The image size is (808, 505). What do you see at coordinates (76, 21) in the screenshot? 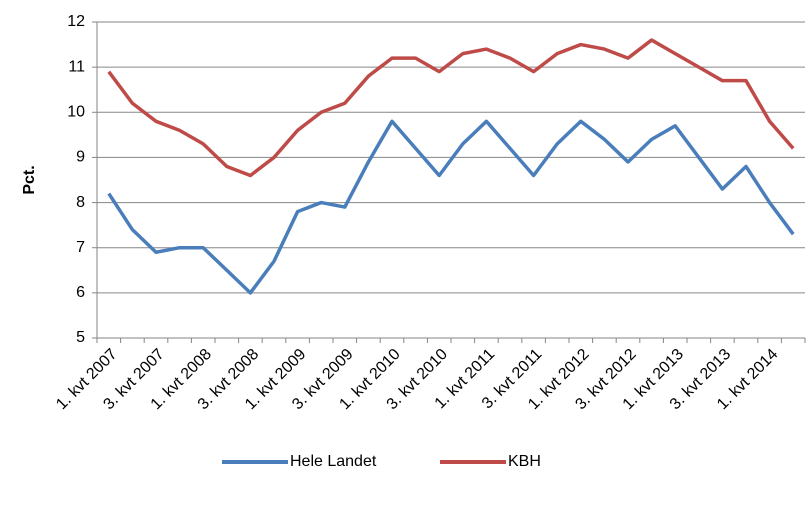
I see `y-tick-label: 12` at bounding box center [76, 21].